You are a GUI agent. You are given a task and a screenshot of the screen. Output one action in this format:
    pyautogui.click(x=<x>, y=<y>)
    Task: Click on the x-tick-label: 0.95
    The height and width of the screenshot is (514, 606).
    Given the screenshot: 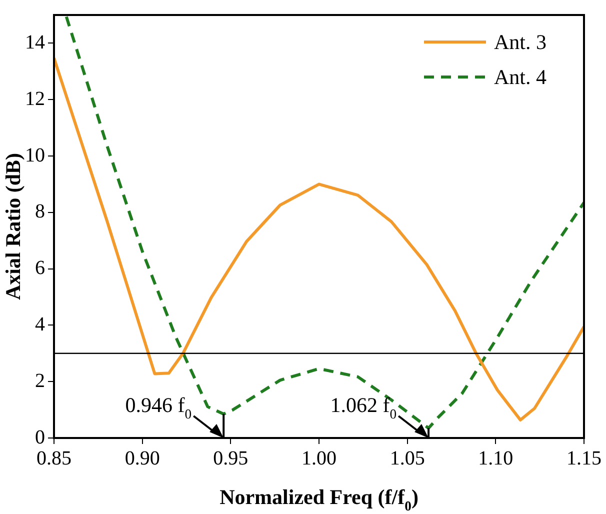 What is the action you would take?
    pyautogui.click(x=230, y=458)
    